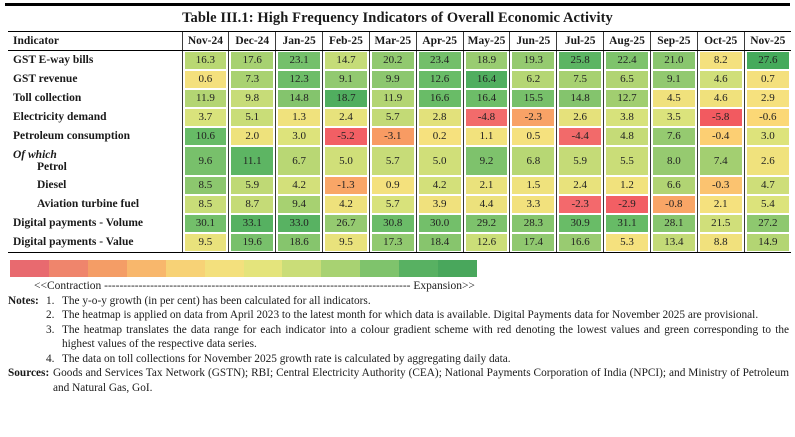 The height and width of the screenshot is (437, 795). I want to click on header-cell-month: Jan-25, so click(299, 40).